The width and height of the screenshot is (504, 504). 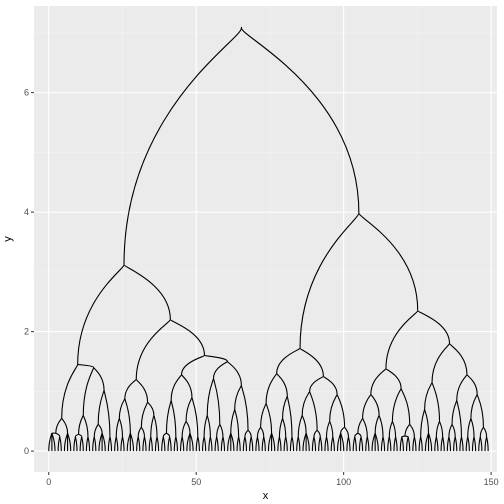 What do you see at coordinates (491, 482) in the screenshot?
I see `x-tick-label: 150` at bounding box center [491, 482].